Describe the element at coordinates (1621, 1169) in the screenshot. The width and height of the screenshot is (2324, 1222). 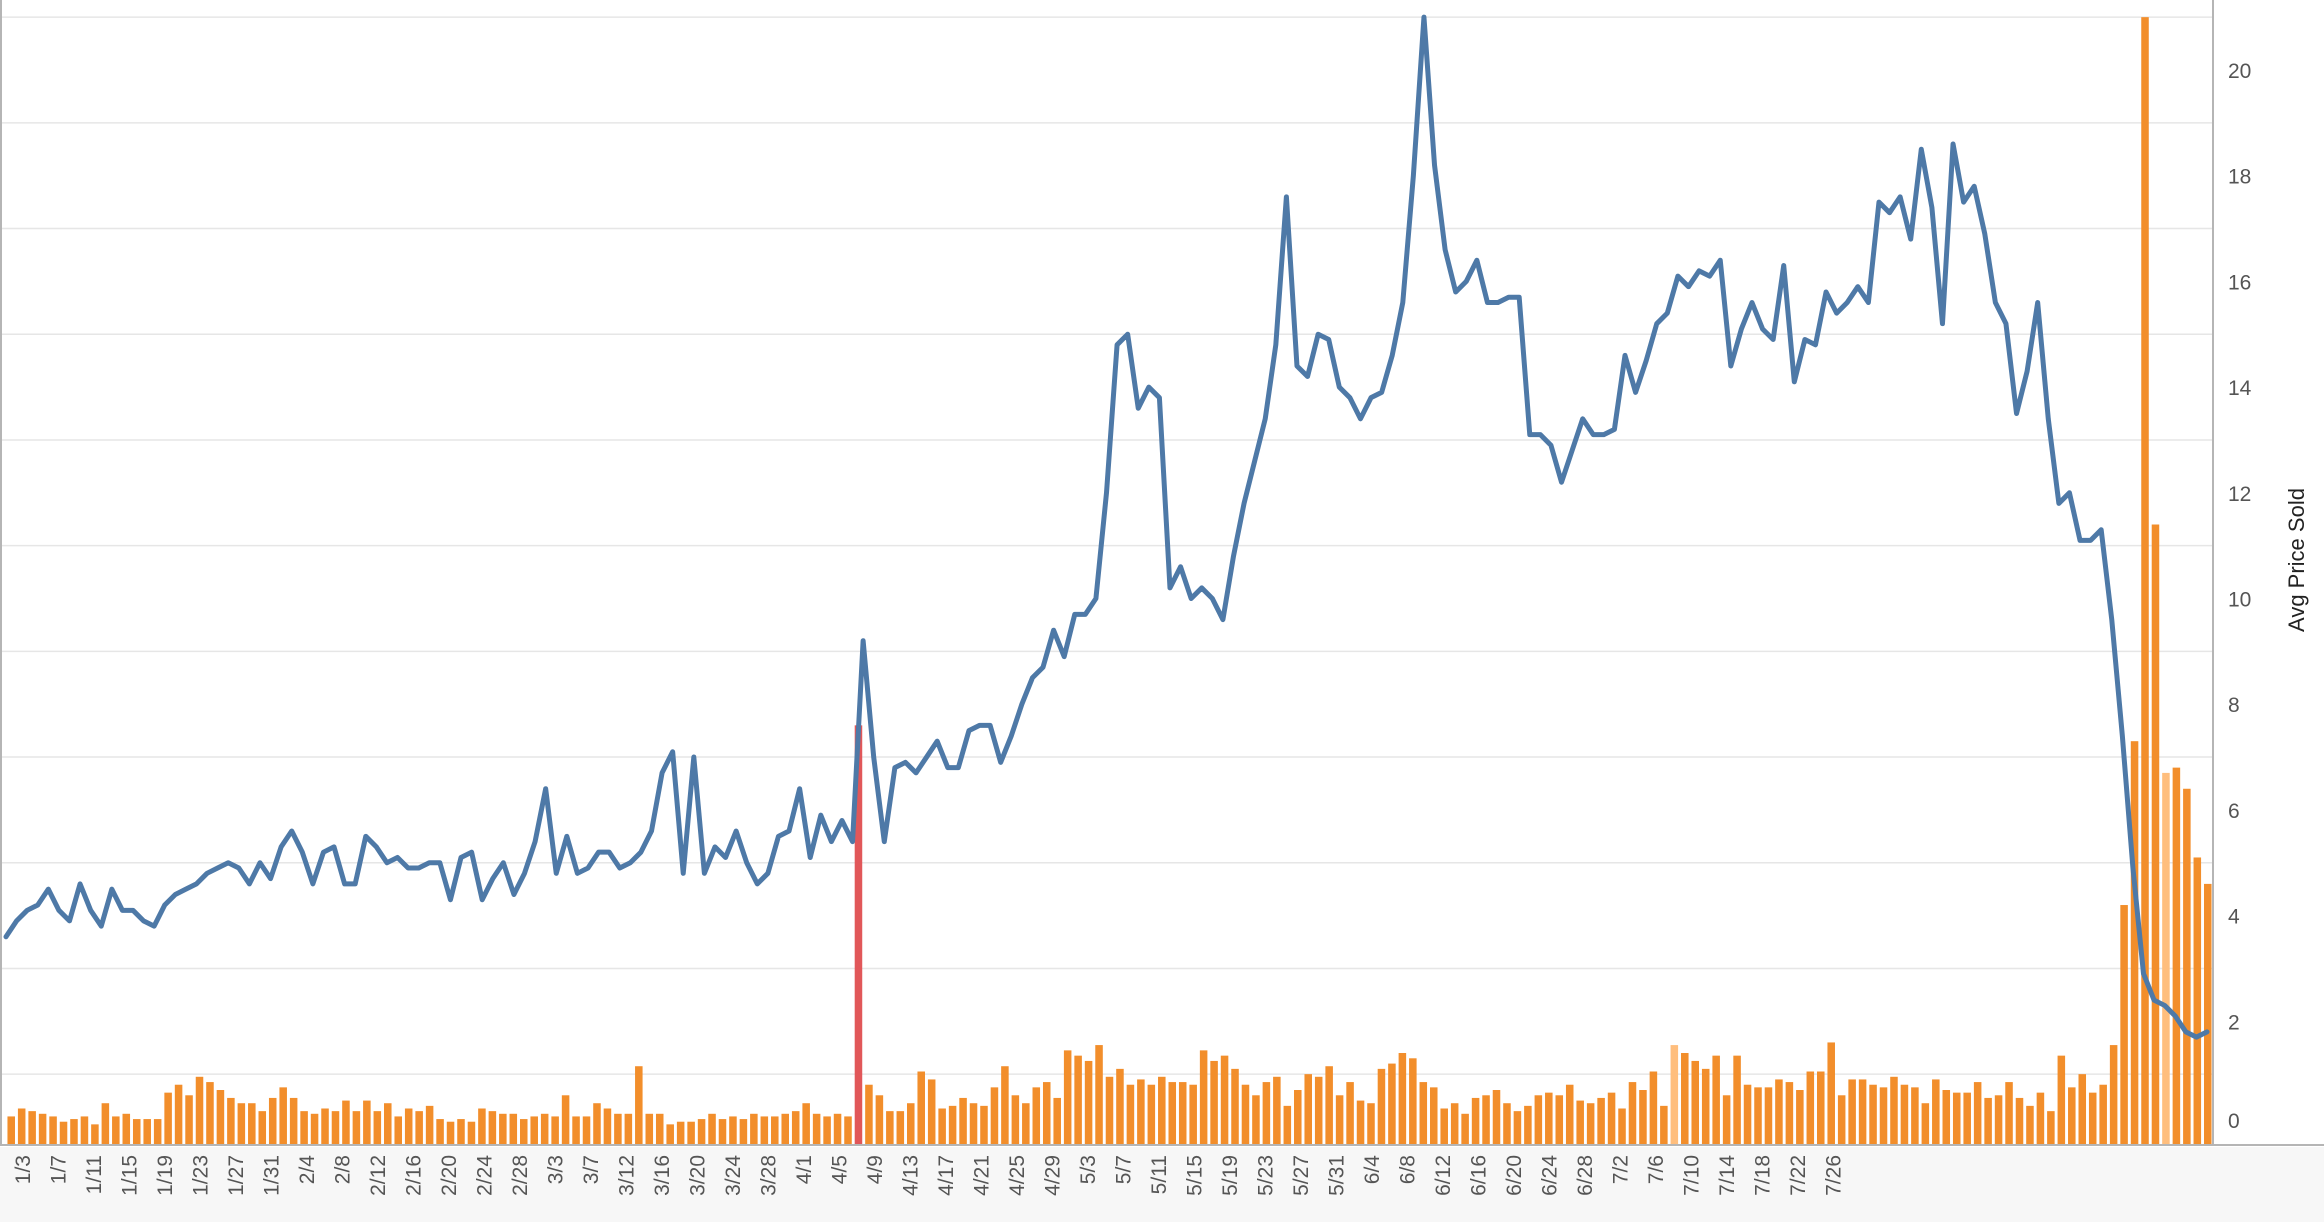
I see `x-tick-label: 7/2` at that location.